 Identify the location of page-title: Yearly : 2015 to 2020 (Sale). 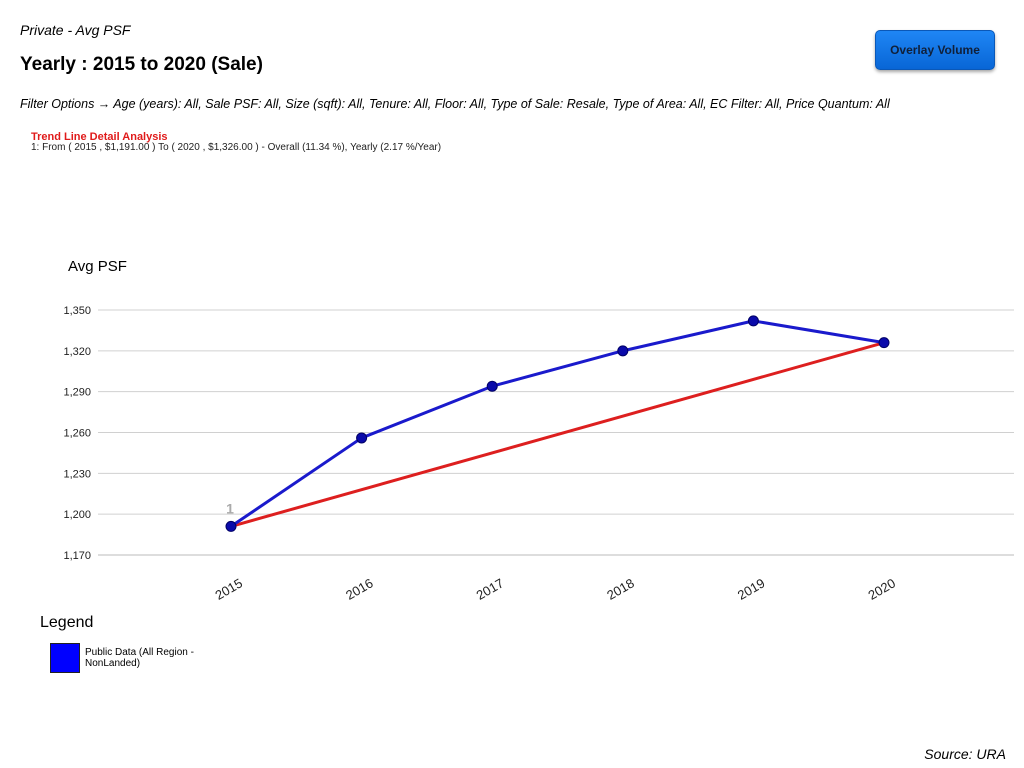
(141, 64).